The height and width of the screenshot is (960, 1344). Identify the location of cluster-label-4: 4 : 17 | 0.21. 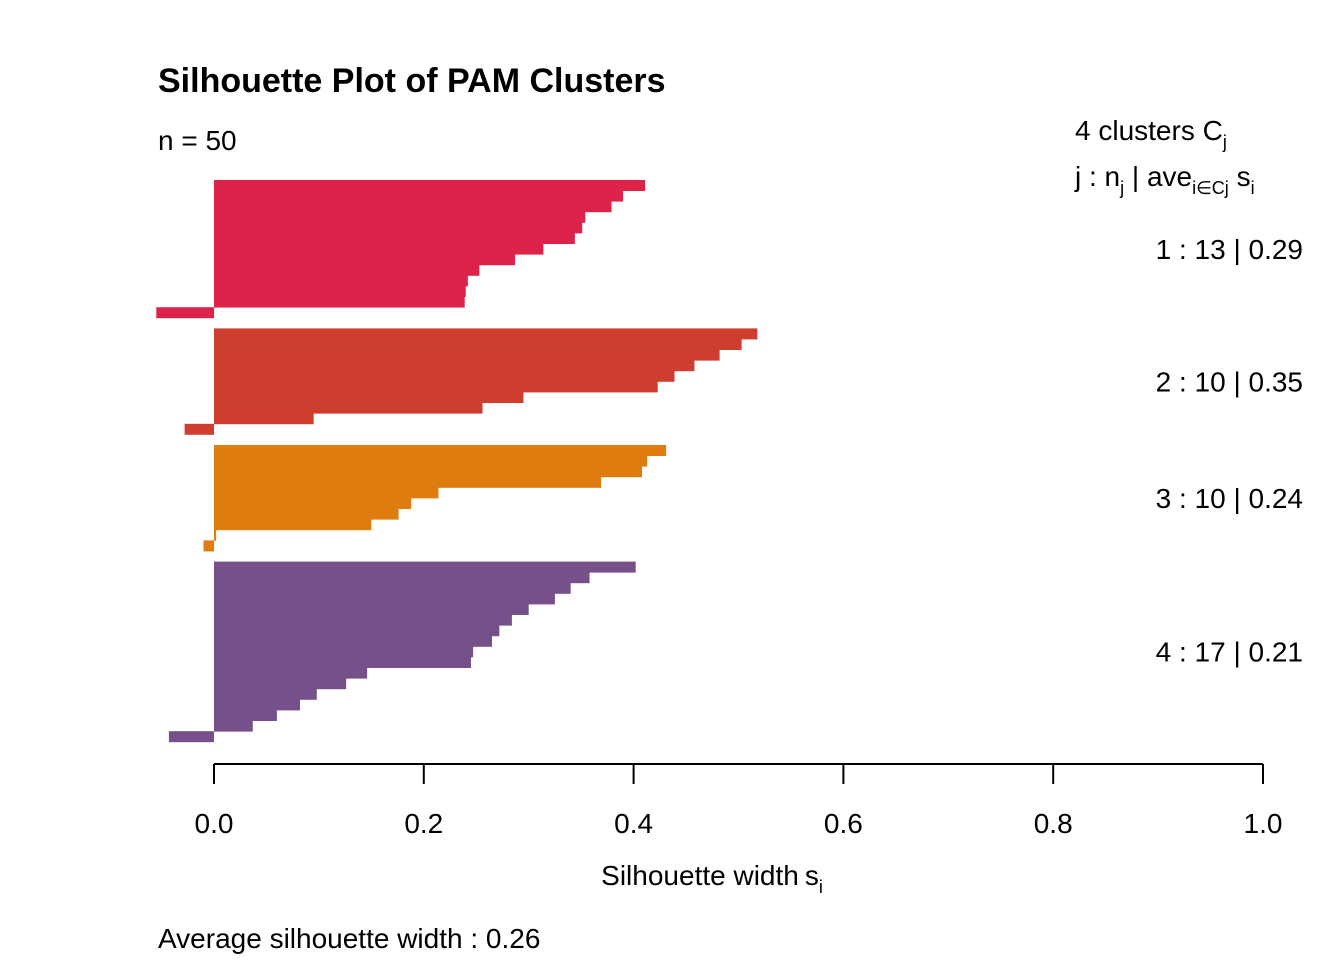
(1229, 652).